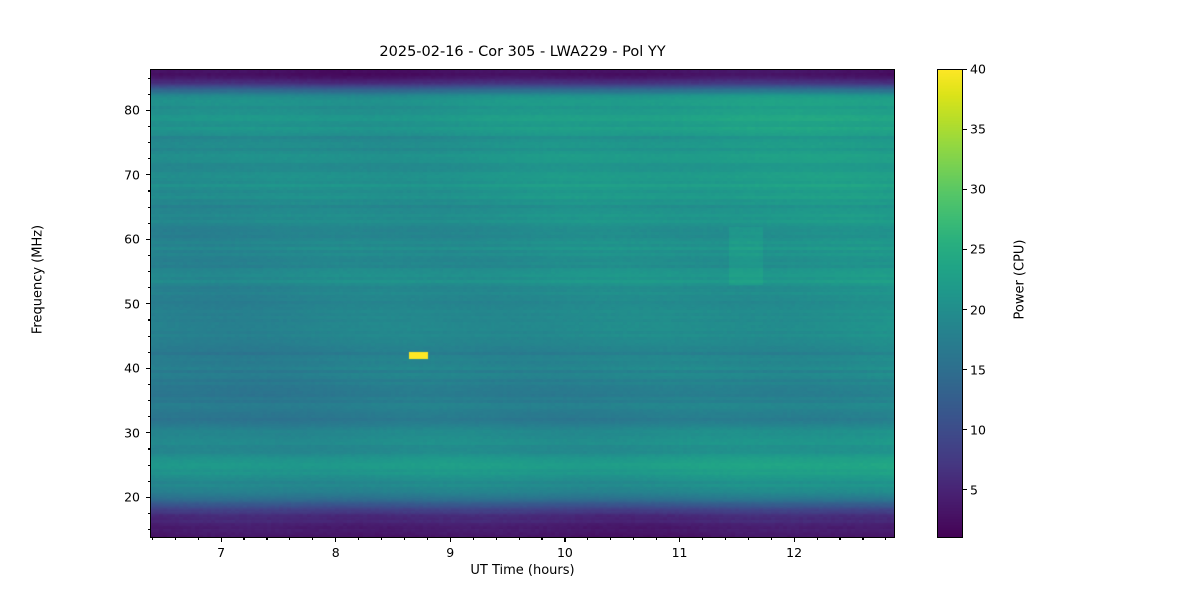  I want to click on colorbar, so click(950, 303).